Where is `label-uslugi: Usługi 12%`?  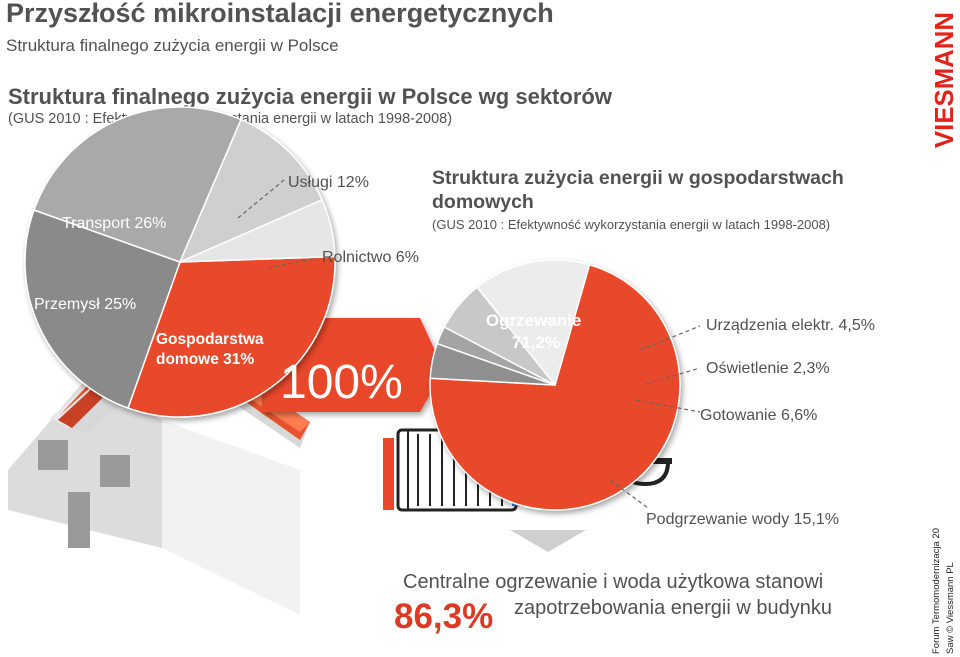 label-uslugi: Usługi 12% is located at coordinates (328, 182).